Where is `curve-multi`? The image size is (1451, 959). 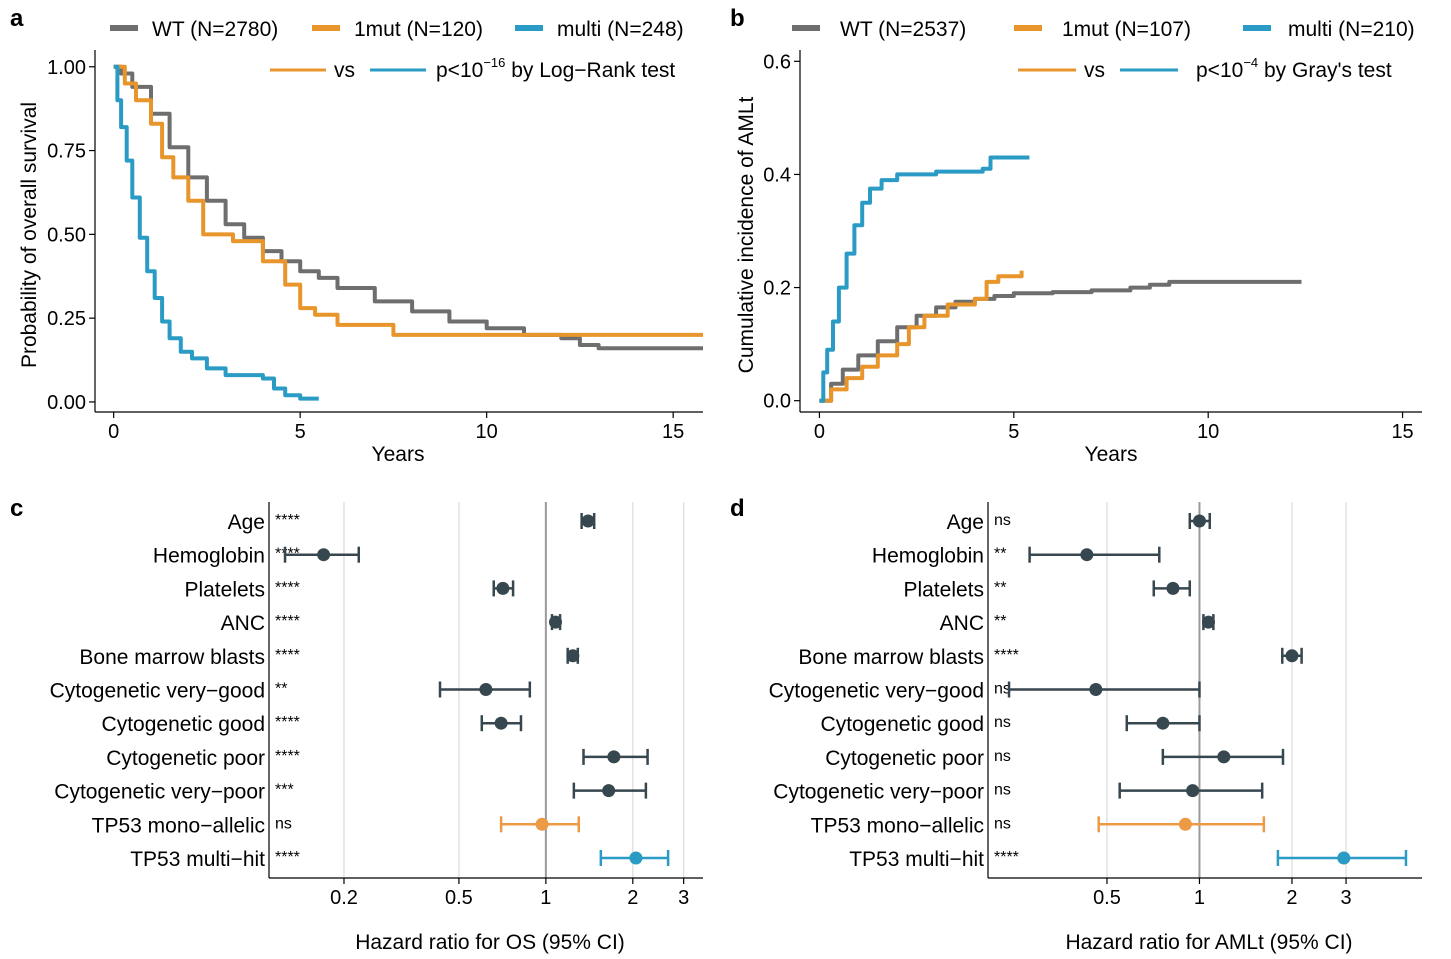 curve-multi is located at coordinates (216, 232).